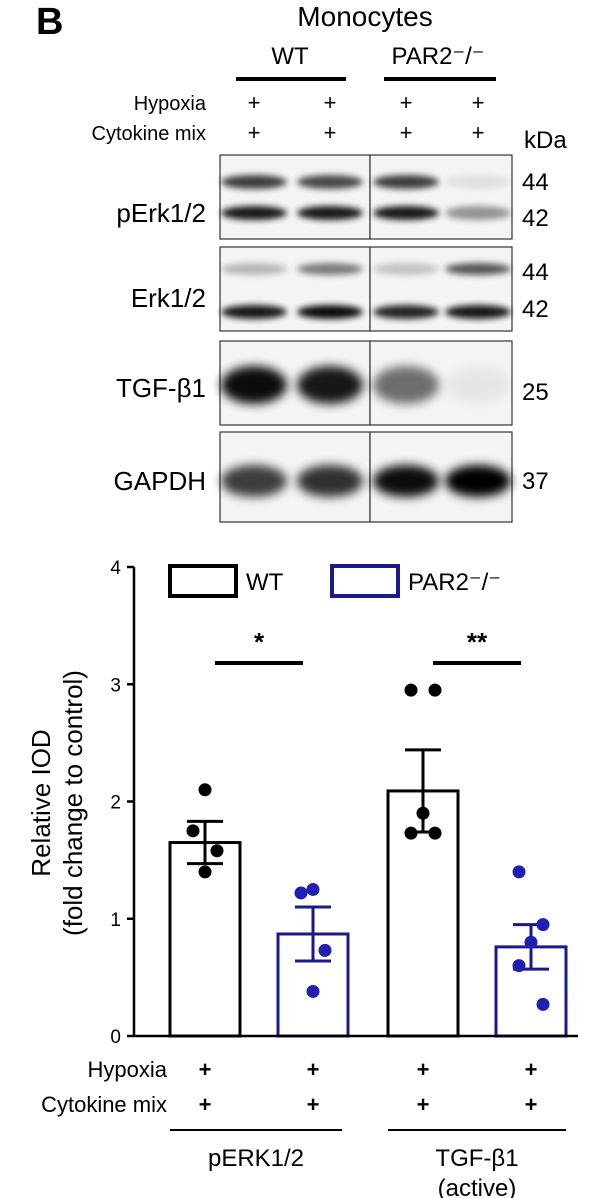 The height and width of the screenshot is (1198, 600). Describe the element at coordinates (295, 197) in the screenshot. I see `blot-membrane-wt` at that location.